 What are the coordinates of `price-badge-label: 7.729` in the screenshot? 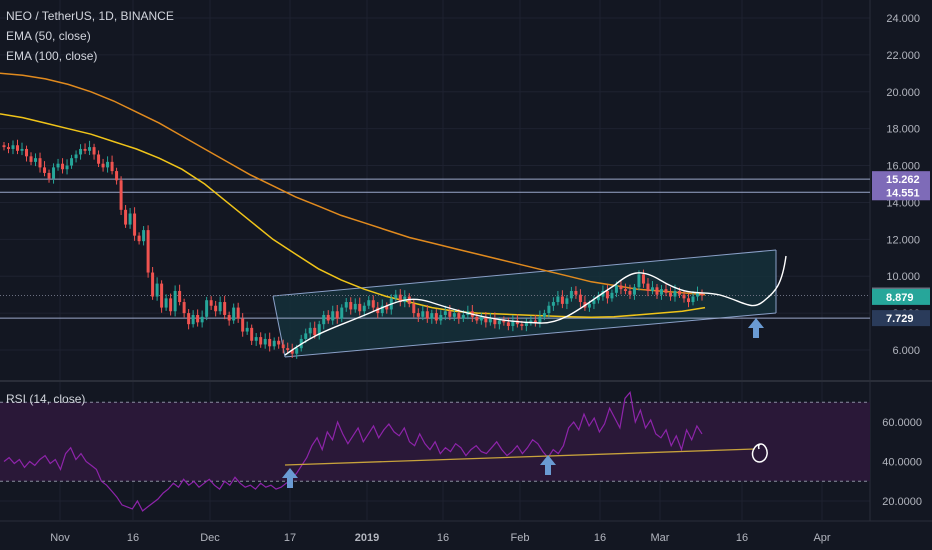 It's located at (900, 319).